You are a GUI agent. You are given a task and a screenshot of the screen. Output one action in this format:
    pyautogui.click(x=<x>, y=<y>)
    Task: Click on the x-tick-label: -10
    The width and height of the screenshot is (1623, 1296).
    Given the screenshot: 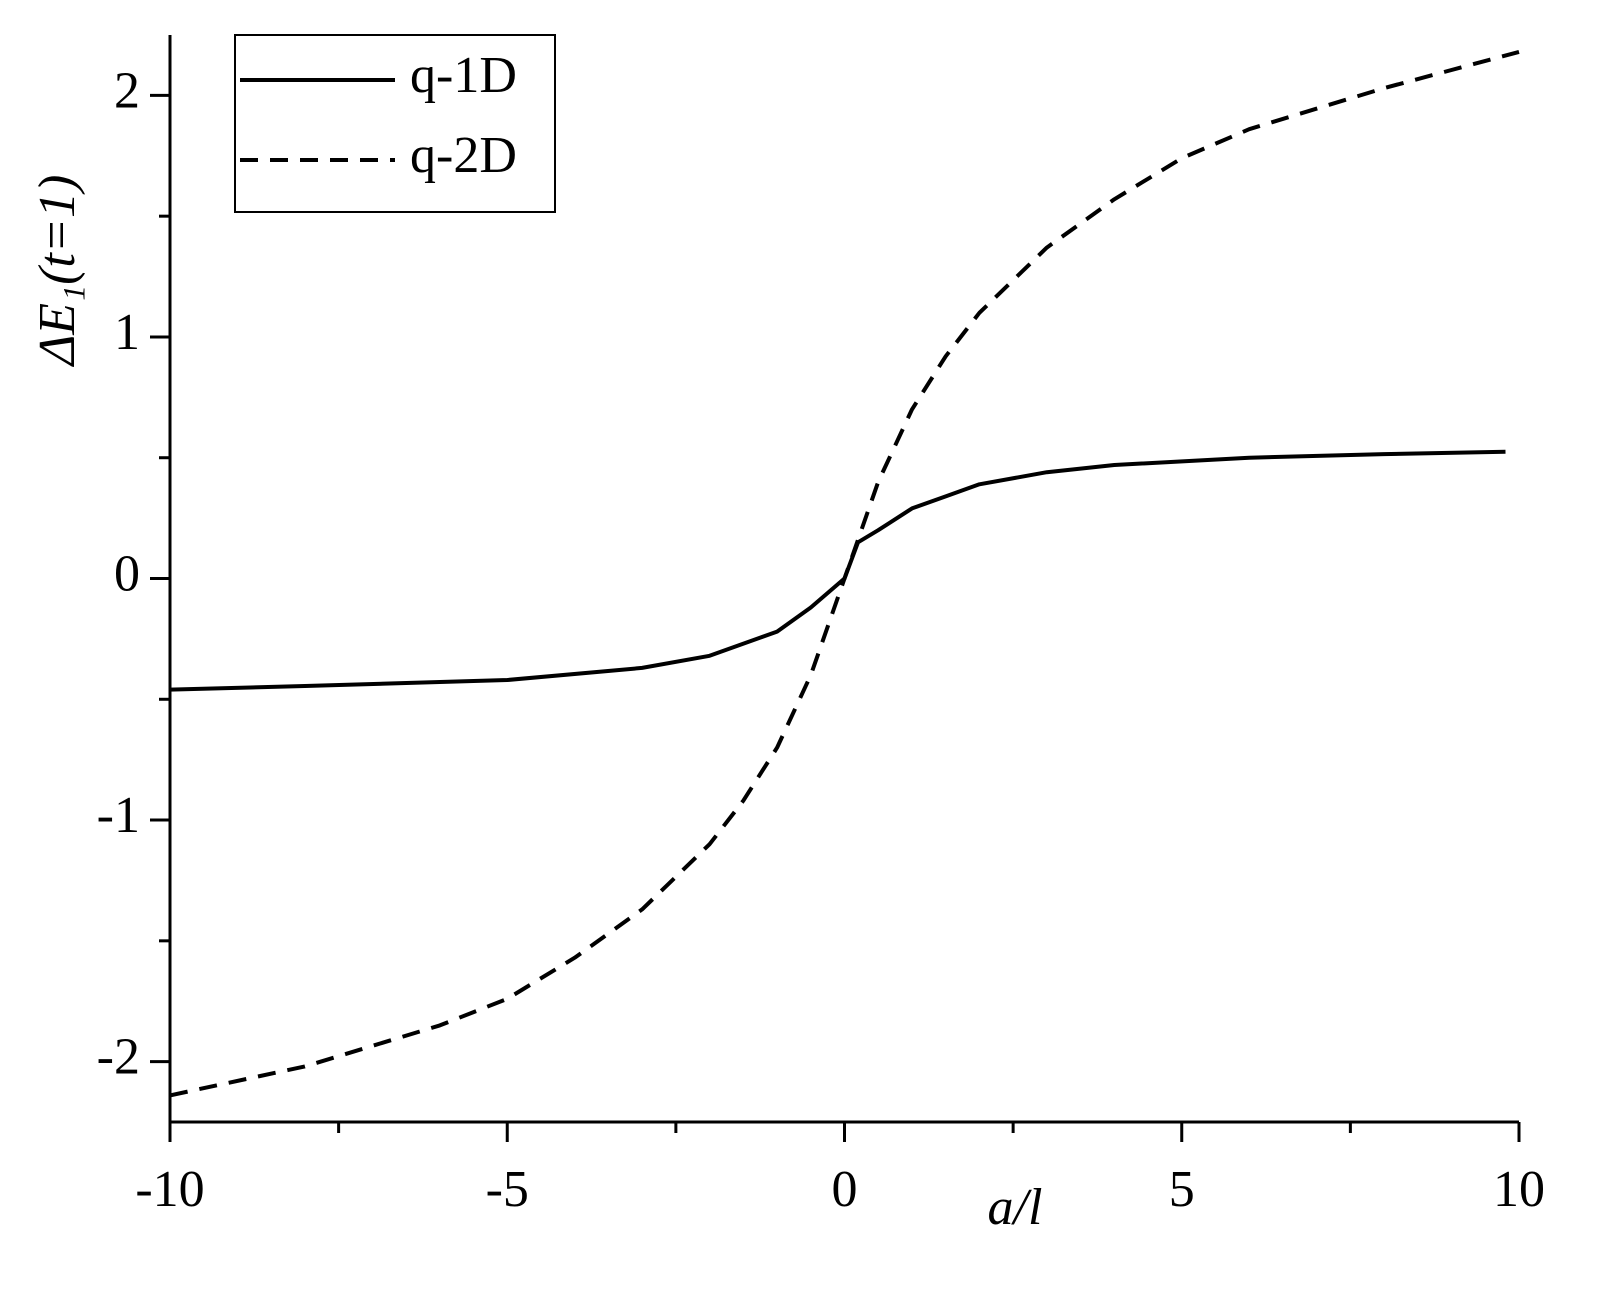 What is the action you would take?
    pyautogui.click(x=169, y=1189)
    